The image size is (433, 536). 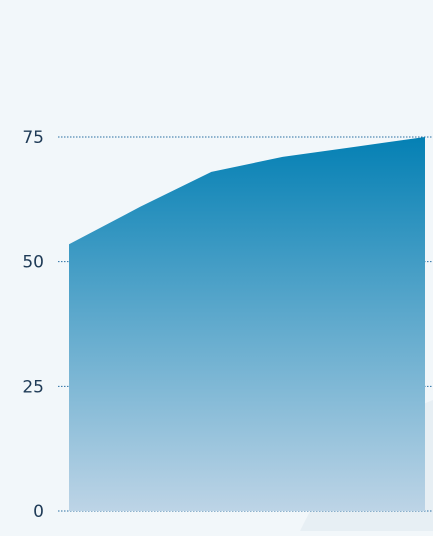 I want to click on y-tick-label-75: 75, so click(x=33, y=138).